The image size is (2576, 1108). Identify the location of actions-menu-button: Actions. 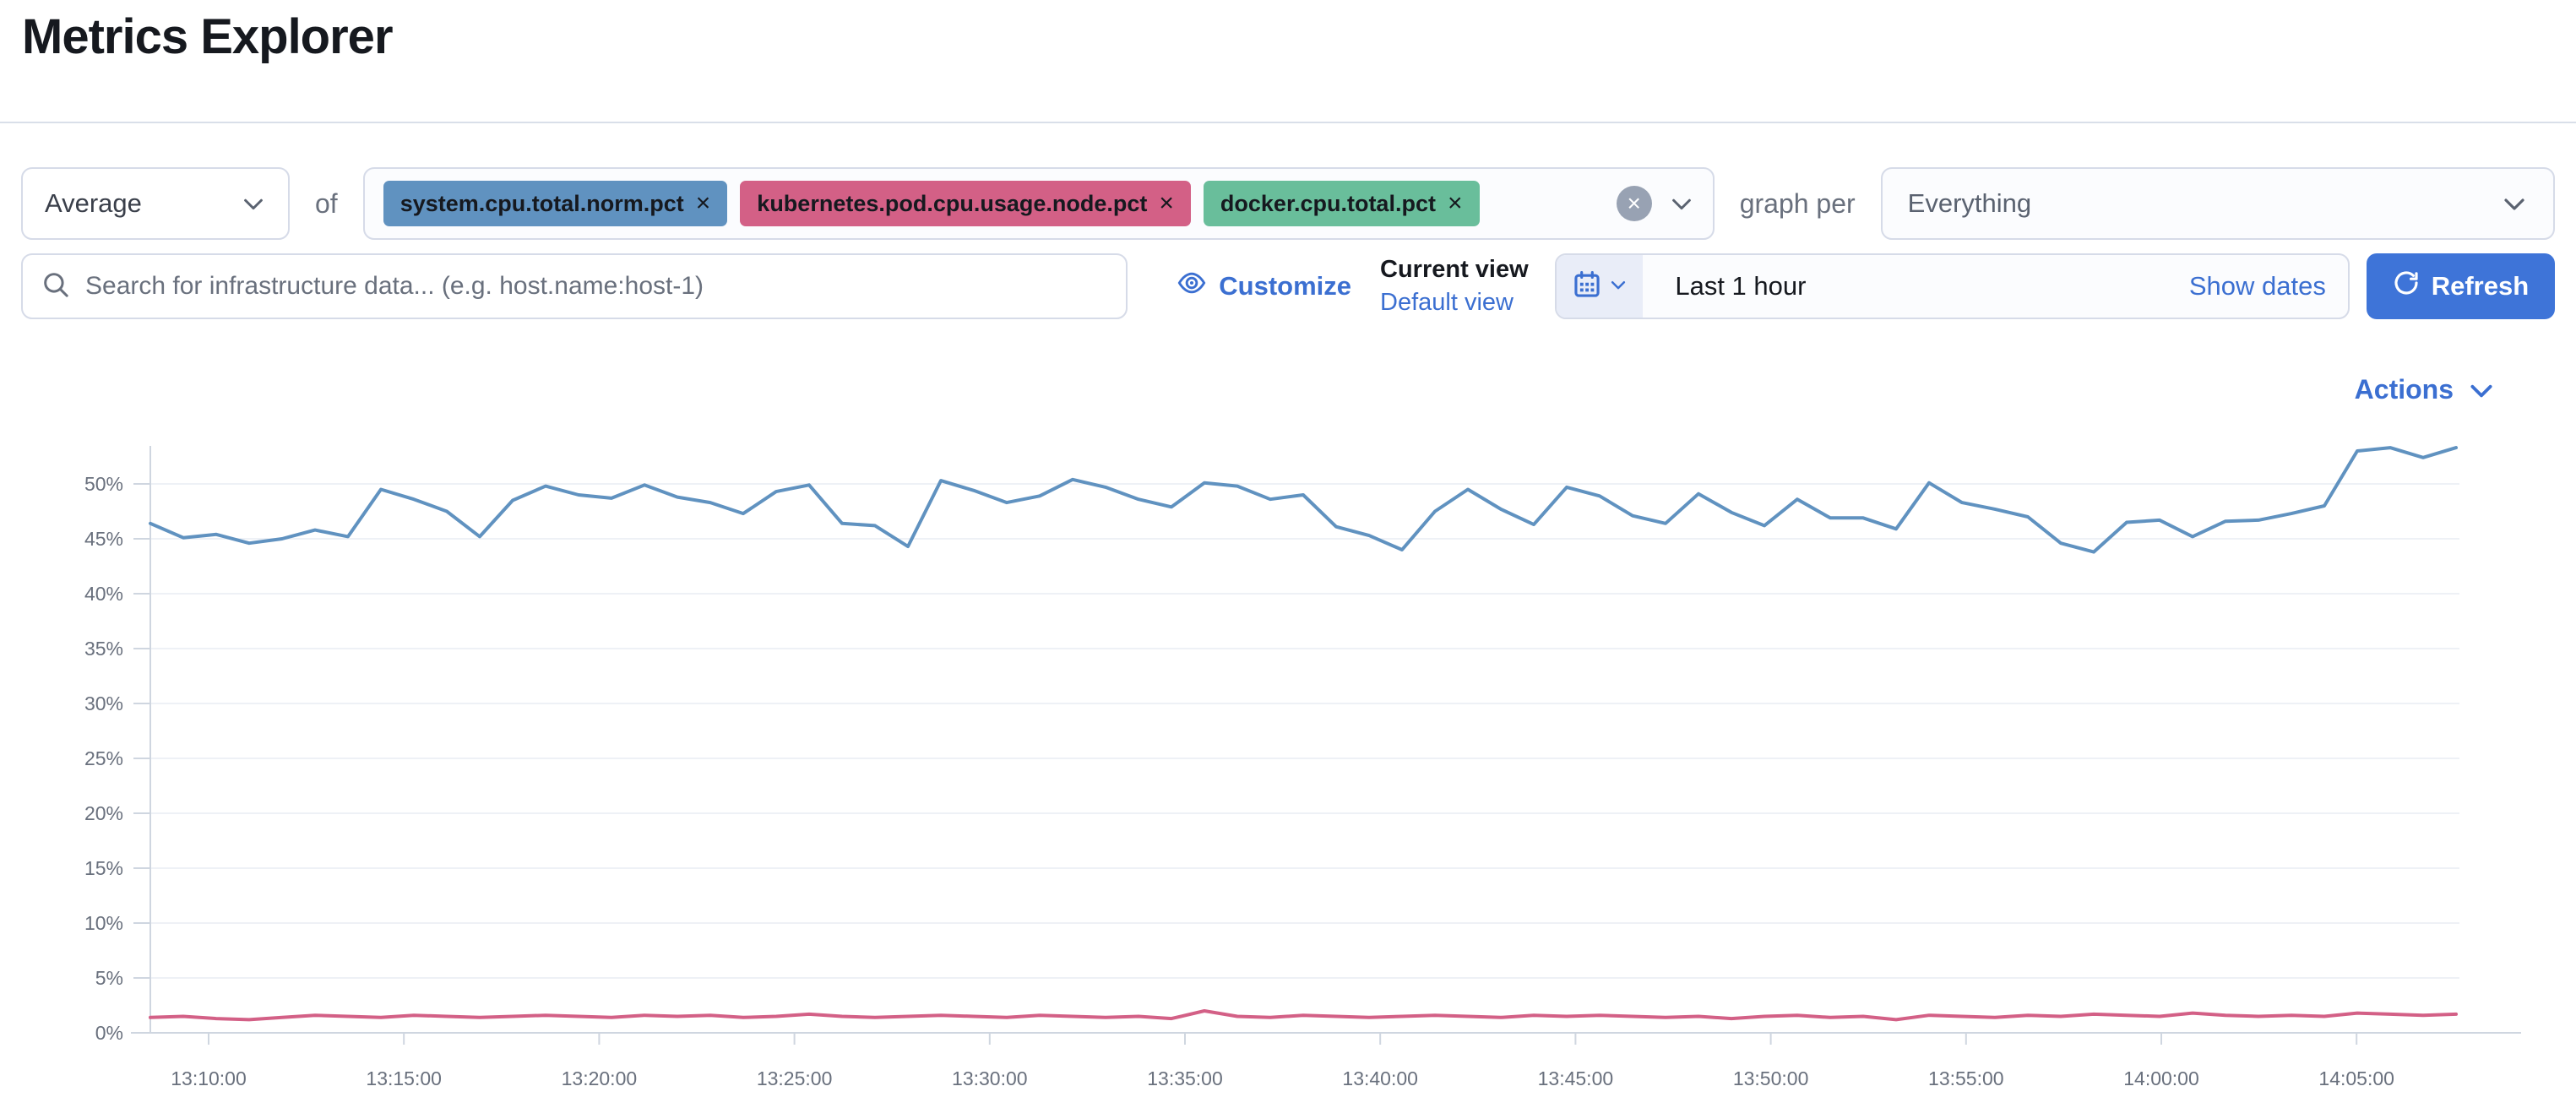
(2425, 389).